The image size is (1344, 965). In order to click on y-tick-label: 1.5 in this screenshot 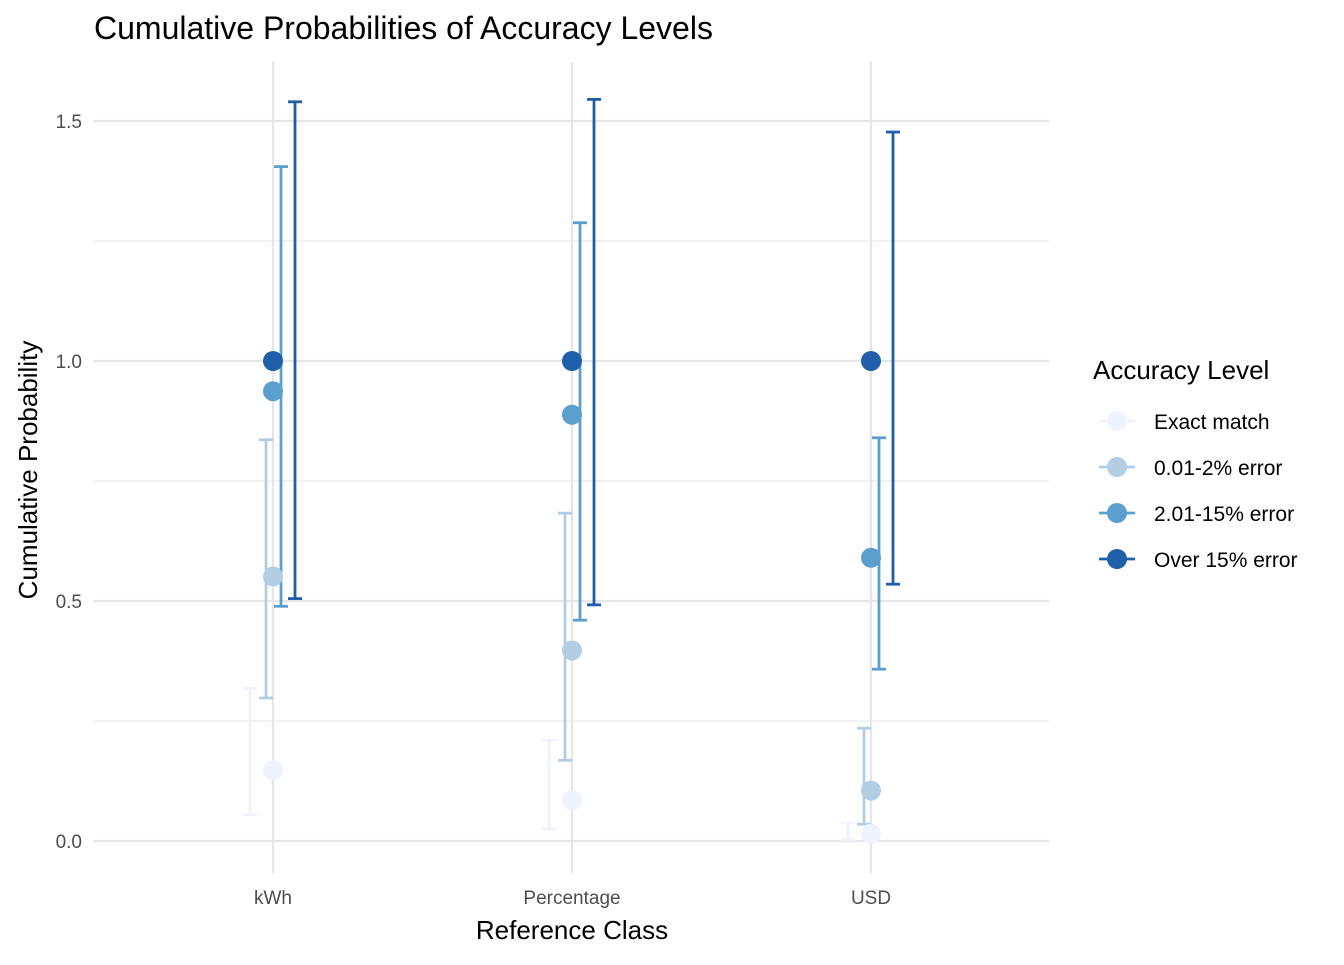, I will do `click(69, 122)`.